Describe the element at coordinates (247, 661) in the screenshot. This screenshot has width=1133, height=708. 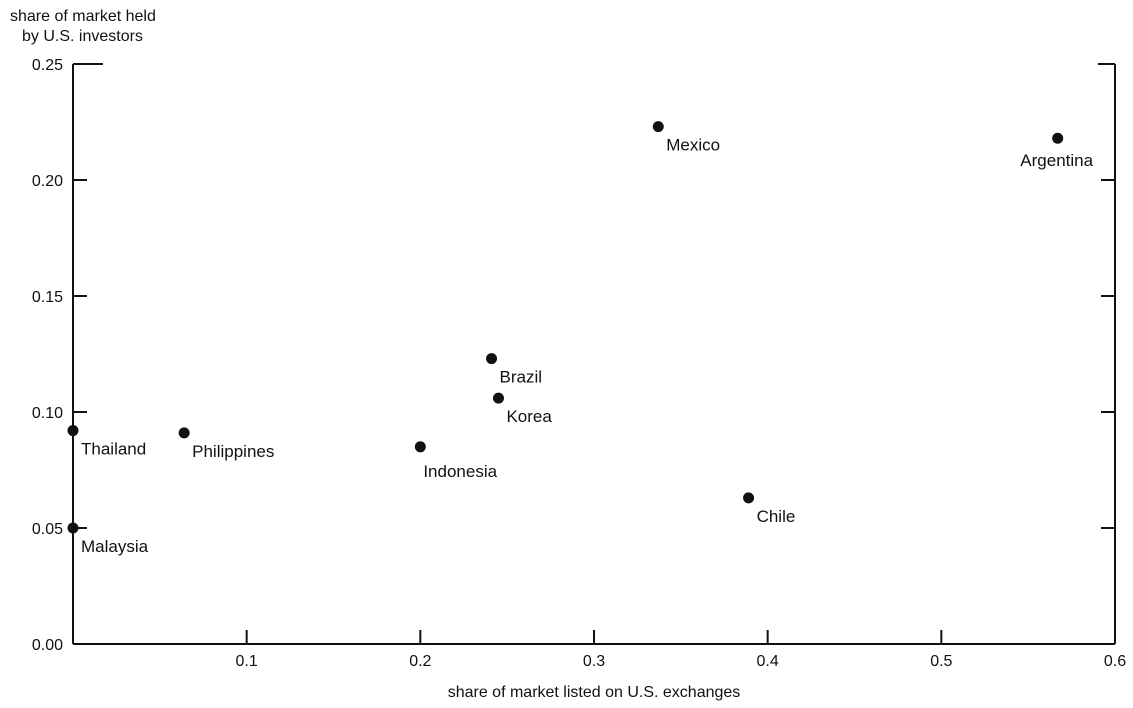
I see `x-tick-label: 0.1` at that location.